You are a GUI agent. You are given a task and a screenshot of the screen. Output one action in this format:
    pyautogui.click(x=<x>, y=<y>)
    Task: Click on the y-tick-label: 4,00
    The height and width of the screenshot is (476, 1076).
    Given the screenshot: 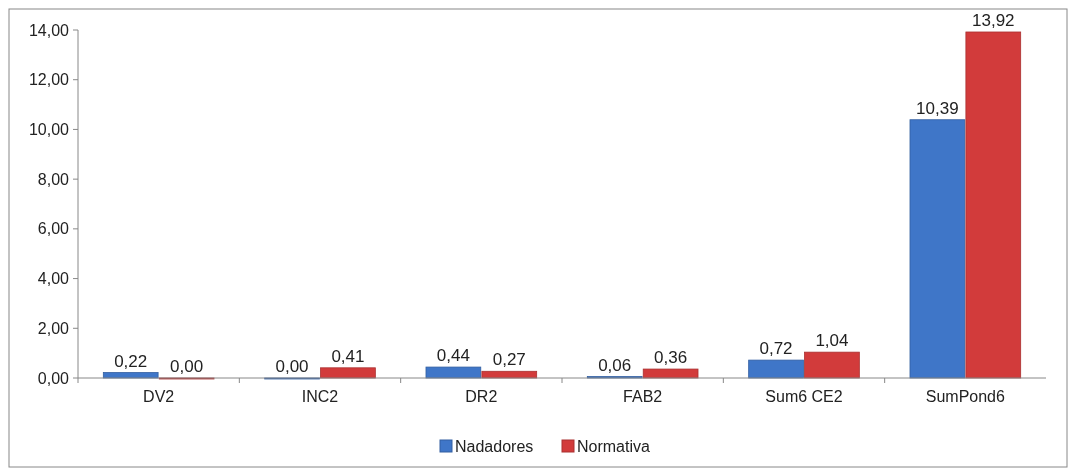 What is the action you would take?
    pyautogui.click(x=53, y=279)
    